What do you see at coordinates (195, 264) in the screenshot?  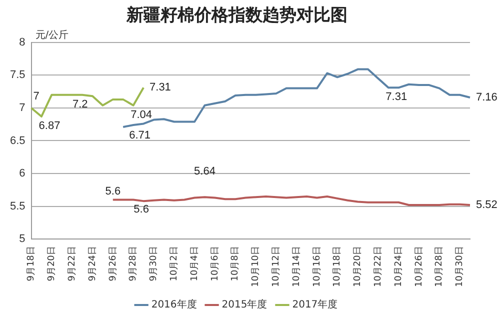 I see `x-tick-label: 10月4日` at bounding box center [195, 264].